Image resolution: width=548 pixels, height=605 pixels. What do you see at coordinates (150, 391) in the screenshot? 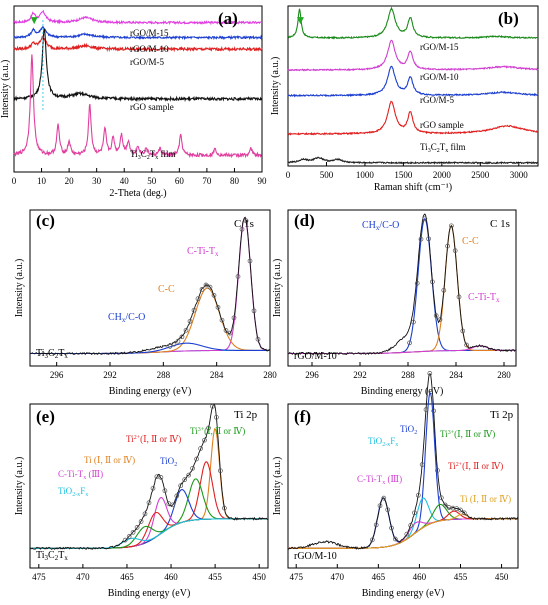
I see `panel-c-xlabel: Binding energy (eV)` at bounding box center [150, 391].